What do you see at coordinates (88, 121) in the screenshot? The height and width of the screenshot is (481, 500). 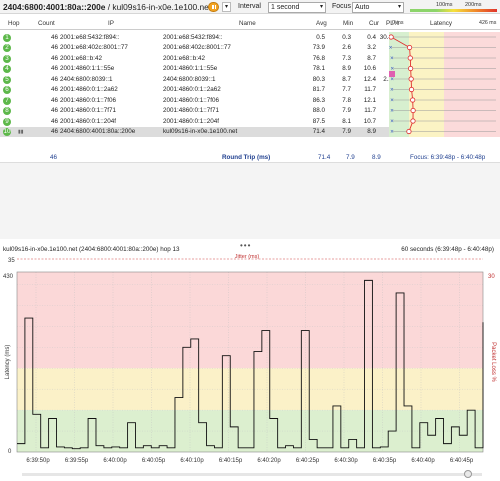 I see `cell-ip: 2001:4860:0:1::204f` at bounding box center [88, 121].